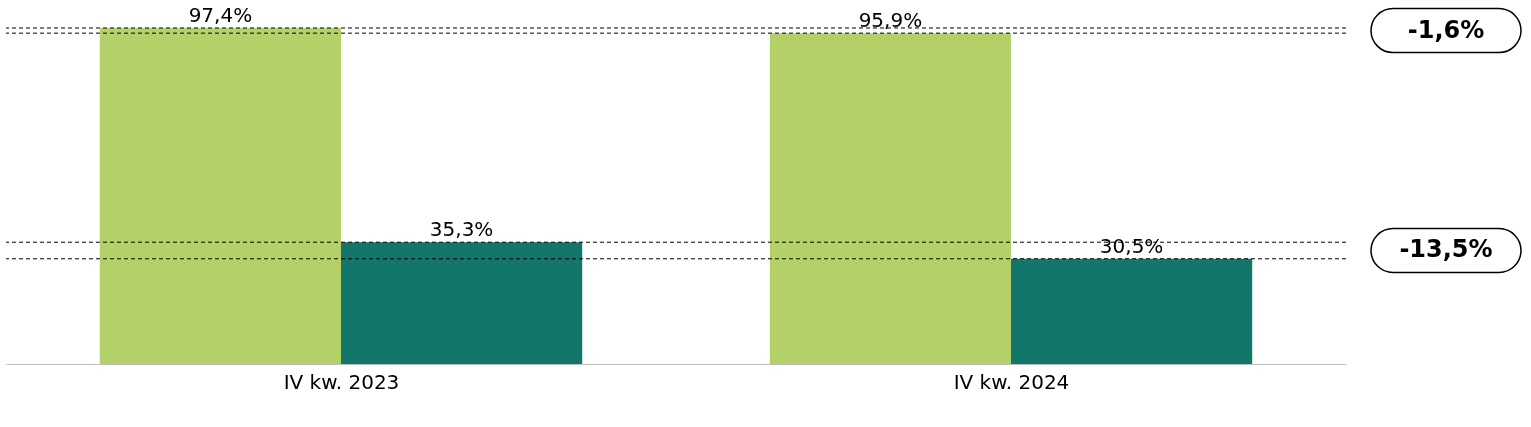  I want to click on text: -13,5%, so click(1446, 249).